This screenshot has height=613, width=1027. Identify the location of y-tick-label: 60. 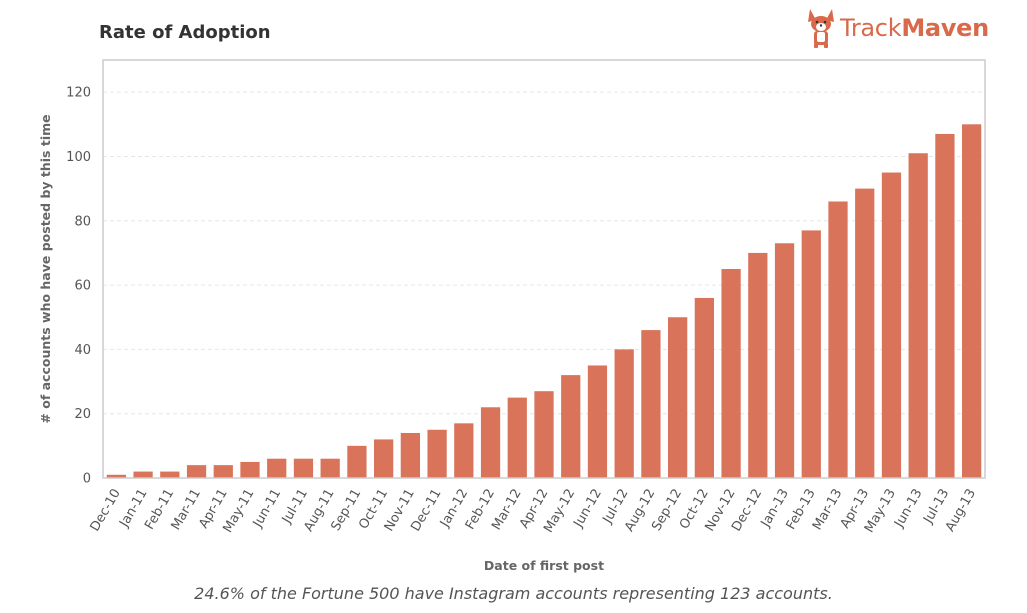
(82, 286).